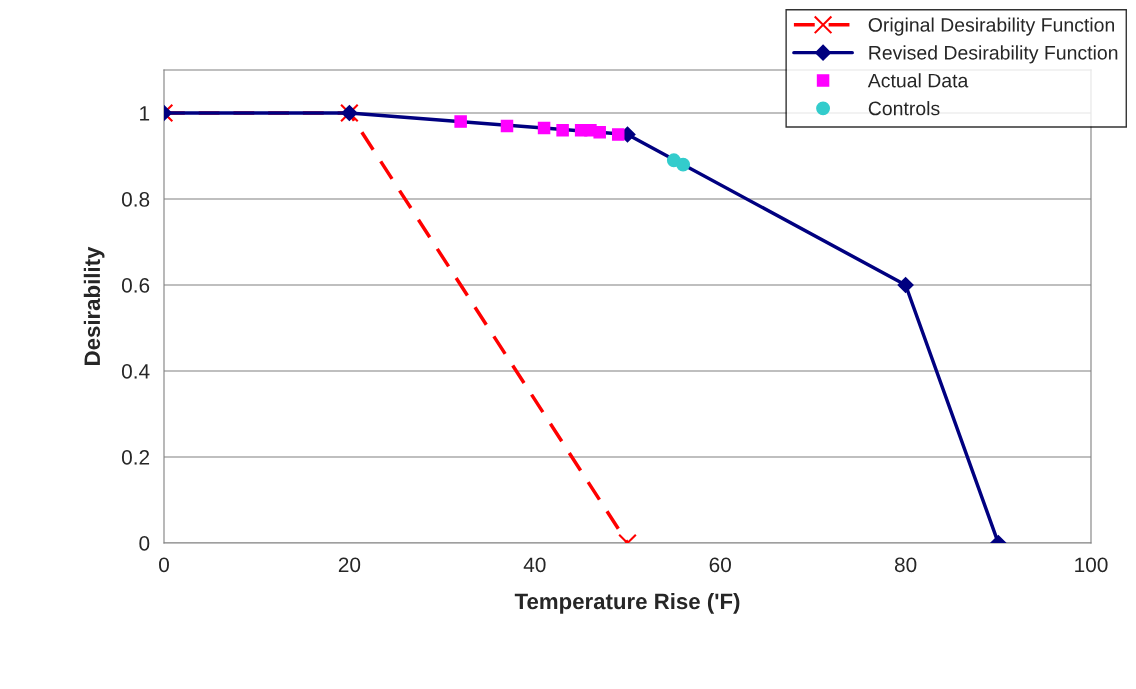 The image size is (1136, 689). I want to click on x-tick-label: 0, so click(164, 565).